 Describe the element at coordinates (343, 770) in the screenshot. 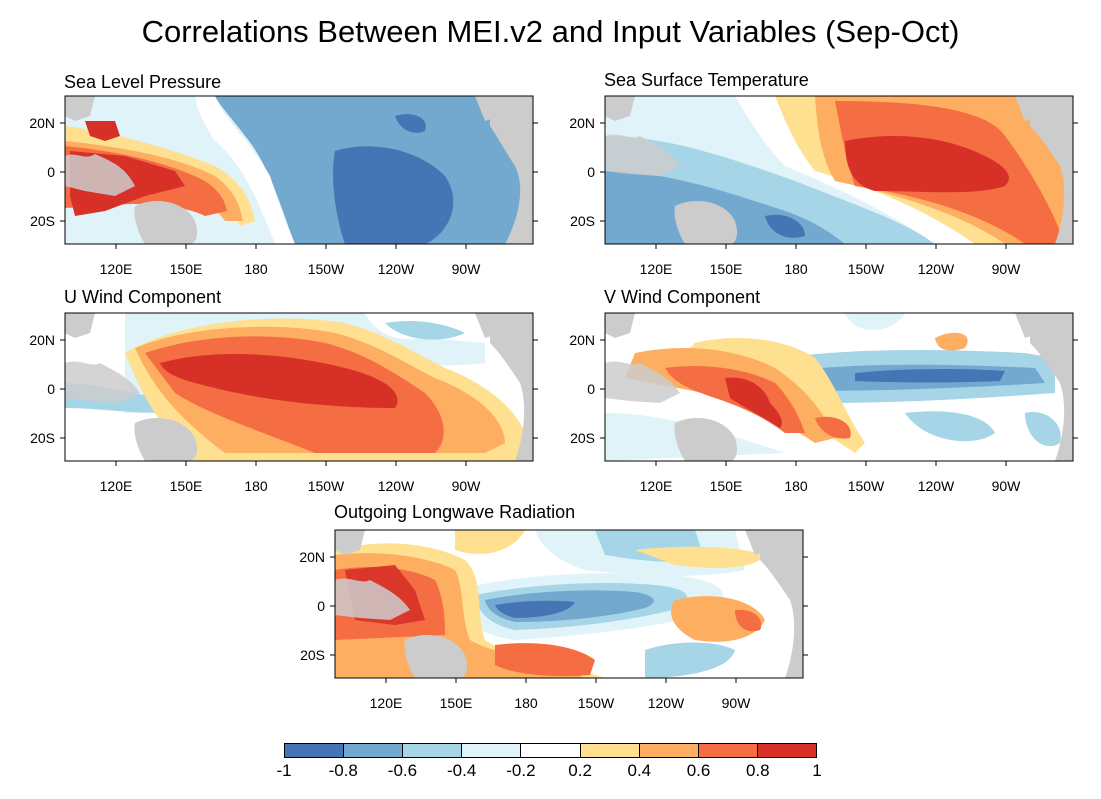

I see `colorbar-label: -0.8` at that location.